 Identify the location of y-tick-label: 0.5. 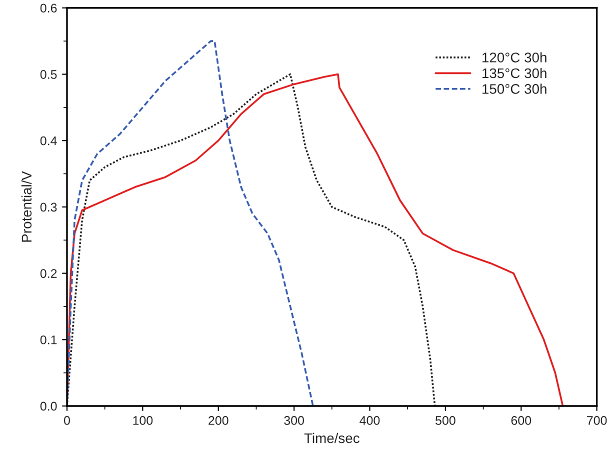
(48, 74).